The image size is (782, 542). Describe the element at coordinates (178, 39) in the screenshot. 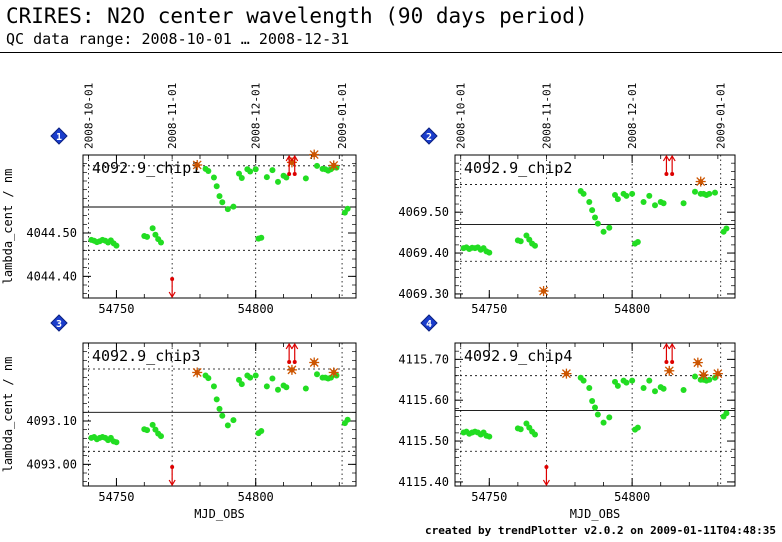

I see `page-subtitle: QC data range: 2008-10-01 … 2008-12-31` at that location.